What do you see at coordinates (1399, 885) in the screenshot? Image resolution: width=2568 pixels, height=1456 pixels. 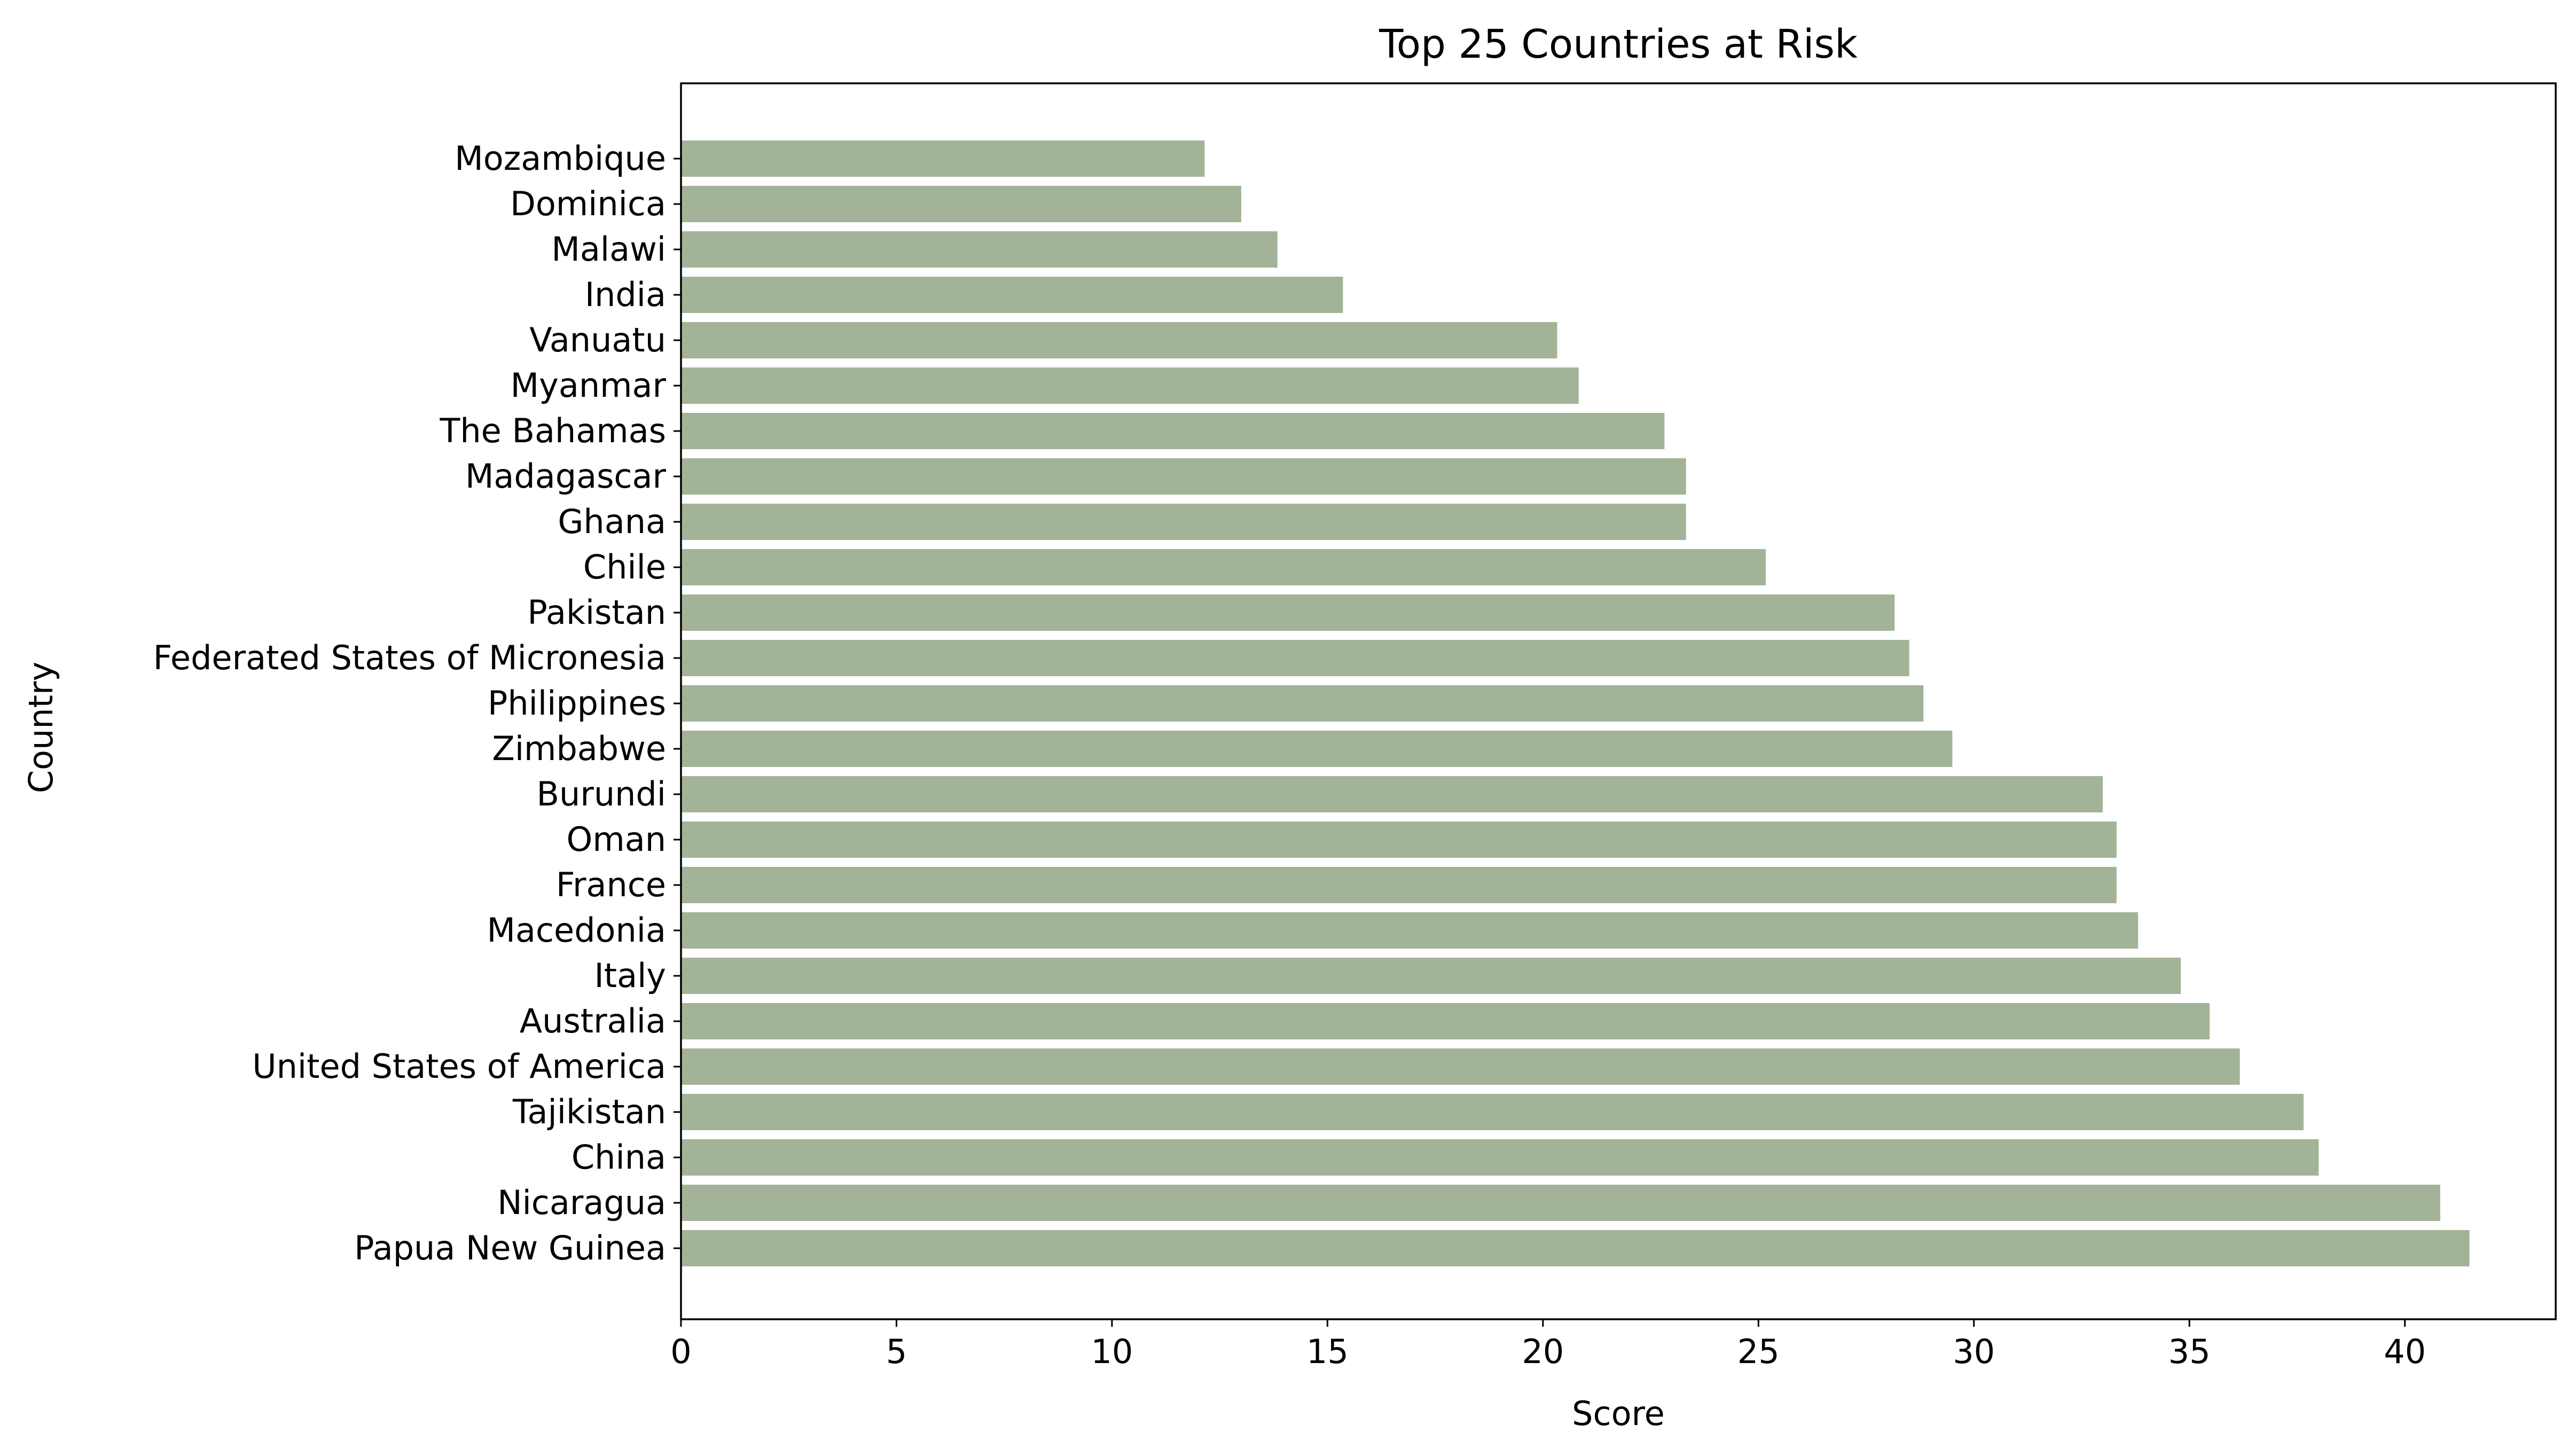 I see `bar-france` at bounding box center [1399, 885].